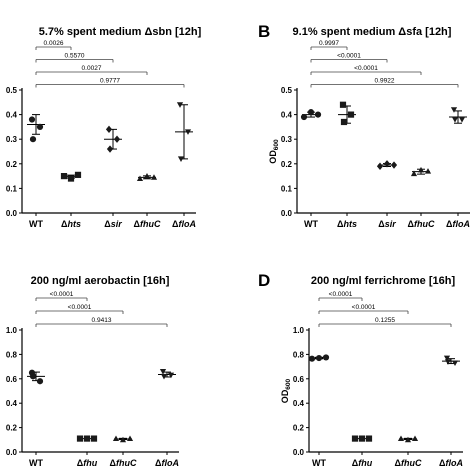 The image size is (474, 474). I want to click on x-category-label: Δhts, so click(347, 224).